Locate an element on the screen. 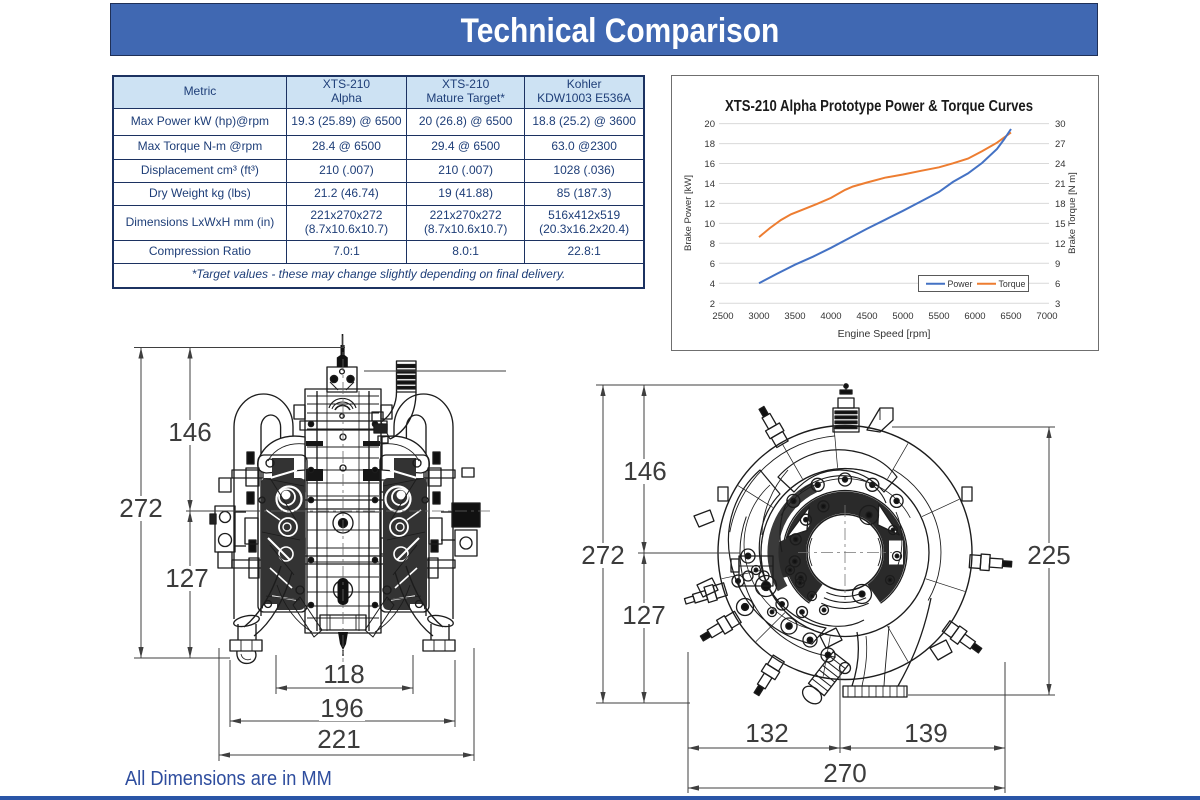 This screenshot has width=1200, height=800. svg-text: 2500 is located at coordinates (722, 316).